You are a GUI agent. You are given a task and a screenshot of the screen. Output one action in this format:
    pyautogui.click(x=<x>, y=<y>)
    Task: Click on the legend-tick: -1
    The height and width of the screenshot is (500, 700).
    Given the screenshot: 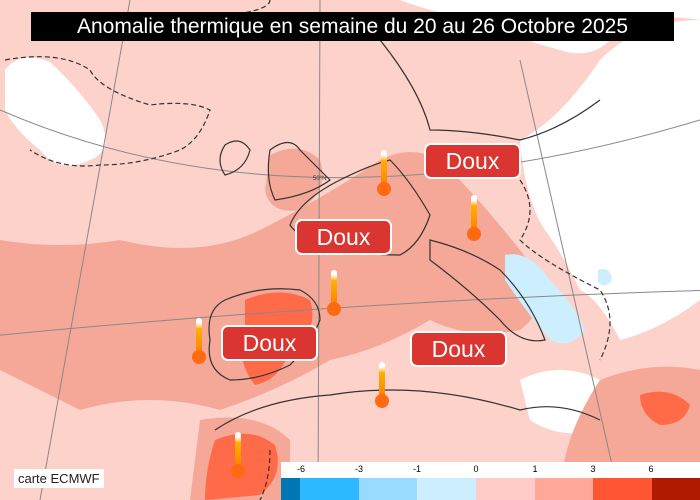 What is the action you would take?
    pyautogui.click(x=417, y=469)
    